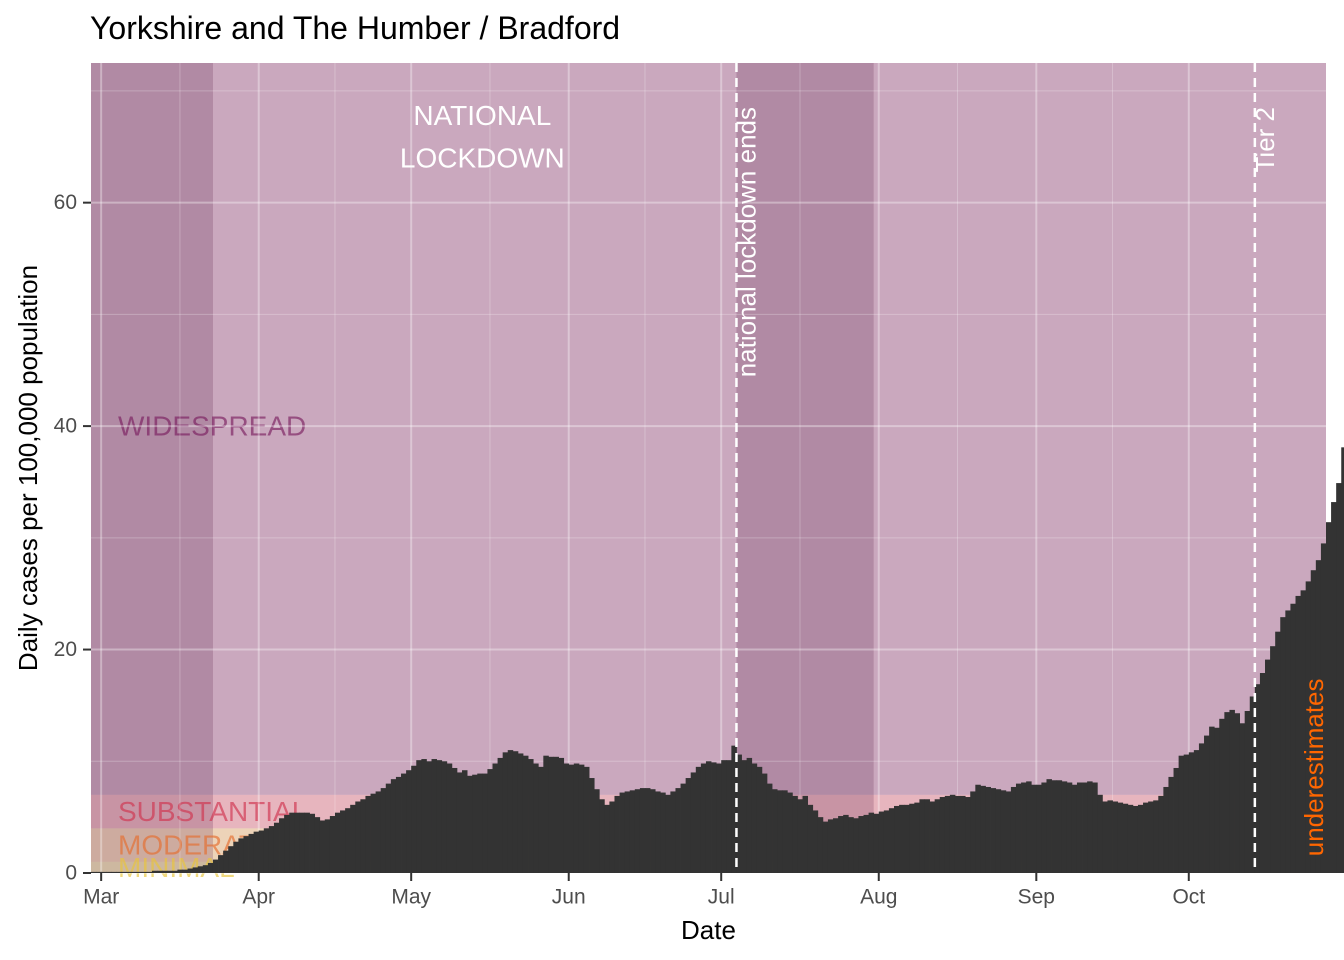 The height and width of the screenshot is (960, 1344). Describe the element at coordinates (1265, 140) in the screenshot. I see `vline-label-2: Tier 2` at that location.